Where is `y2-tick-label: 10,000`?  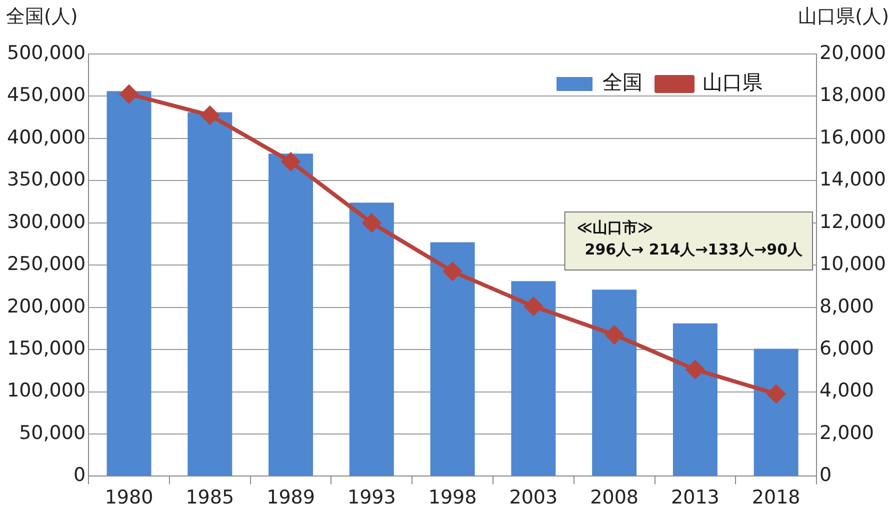 y2-tick-label: 10,000 is located at coordinates (853, 264).